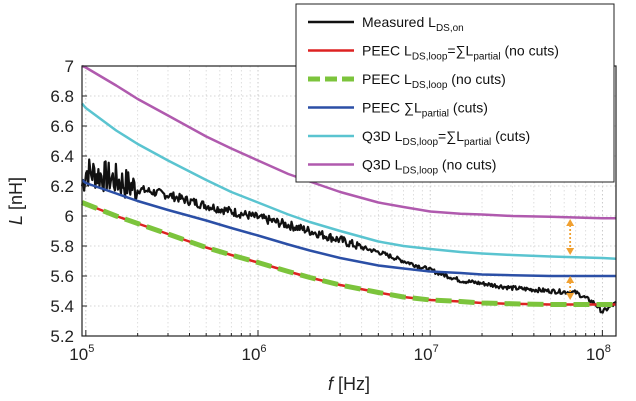 Image resolution: width=636 pixels, height=401 pixels. What do you see at coordinates (16, 201) in the screenshot?
I see `y-axis-label: L [nH]` at bounding box center [16, 201].